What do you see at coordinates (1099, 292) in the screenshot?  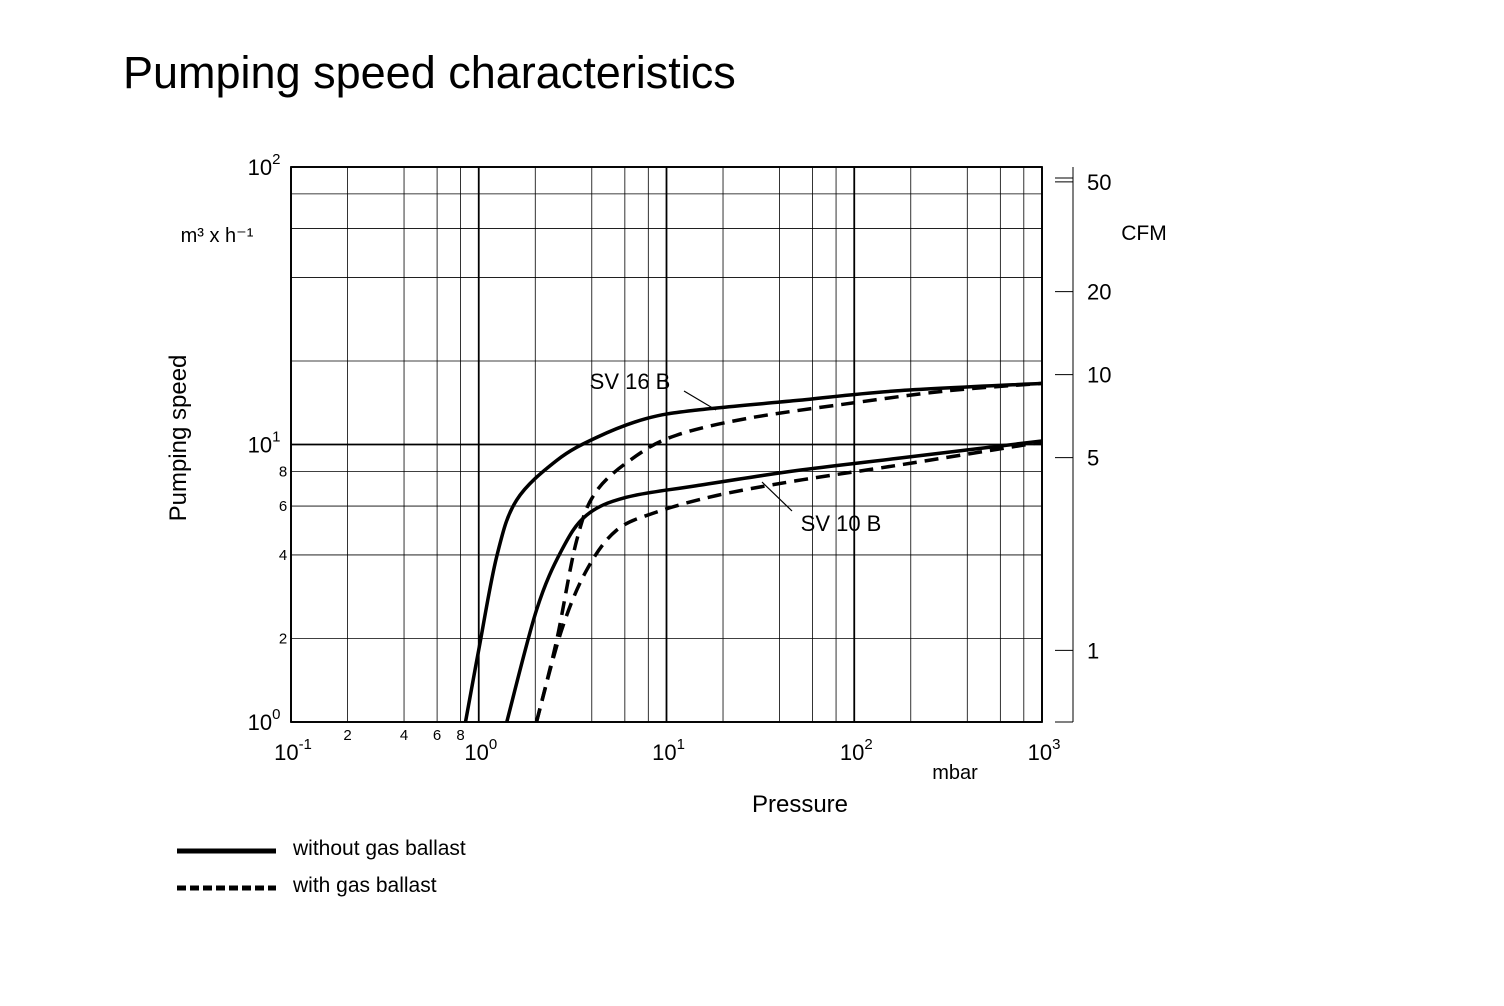 I see `y2-tick-label: 20` at bounding box center [1099, 292].